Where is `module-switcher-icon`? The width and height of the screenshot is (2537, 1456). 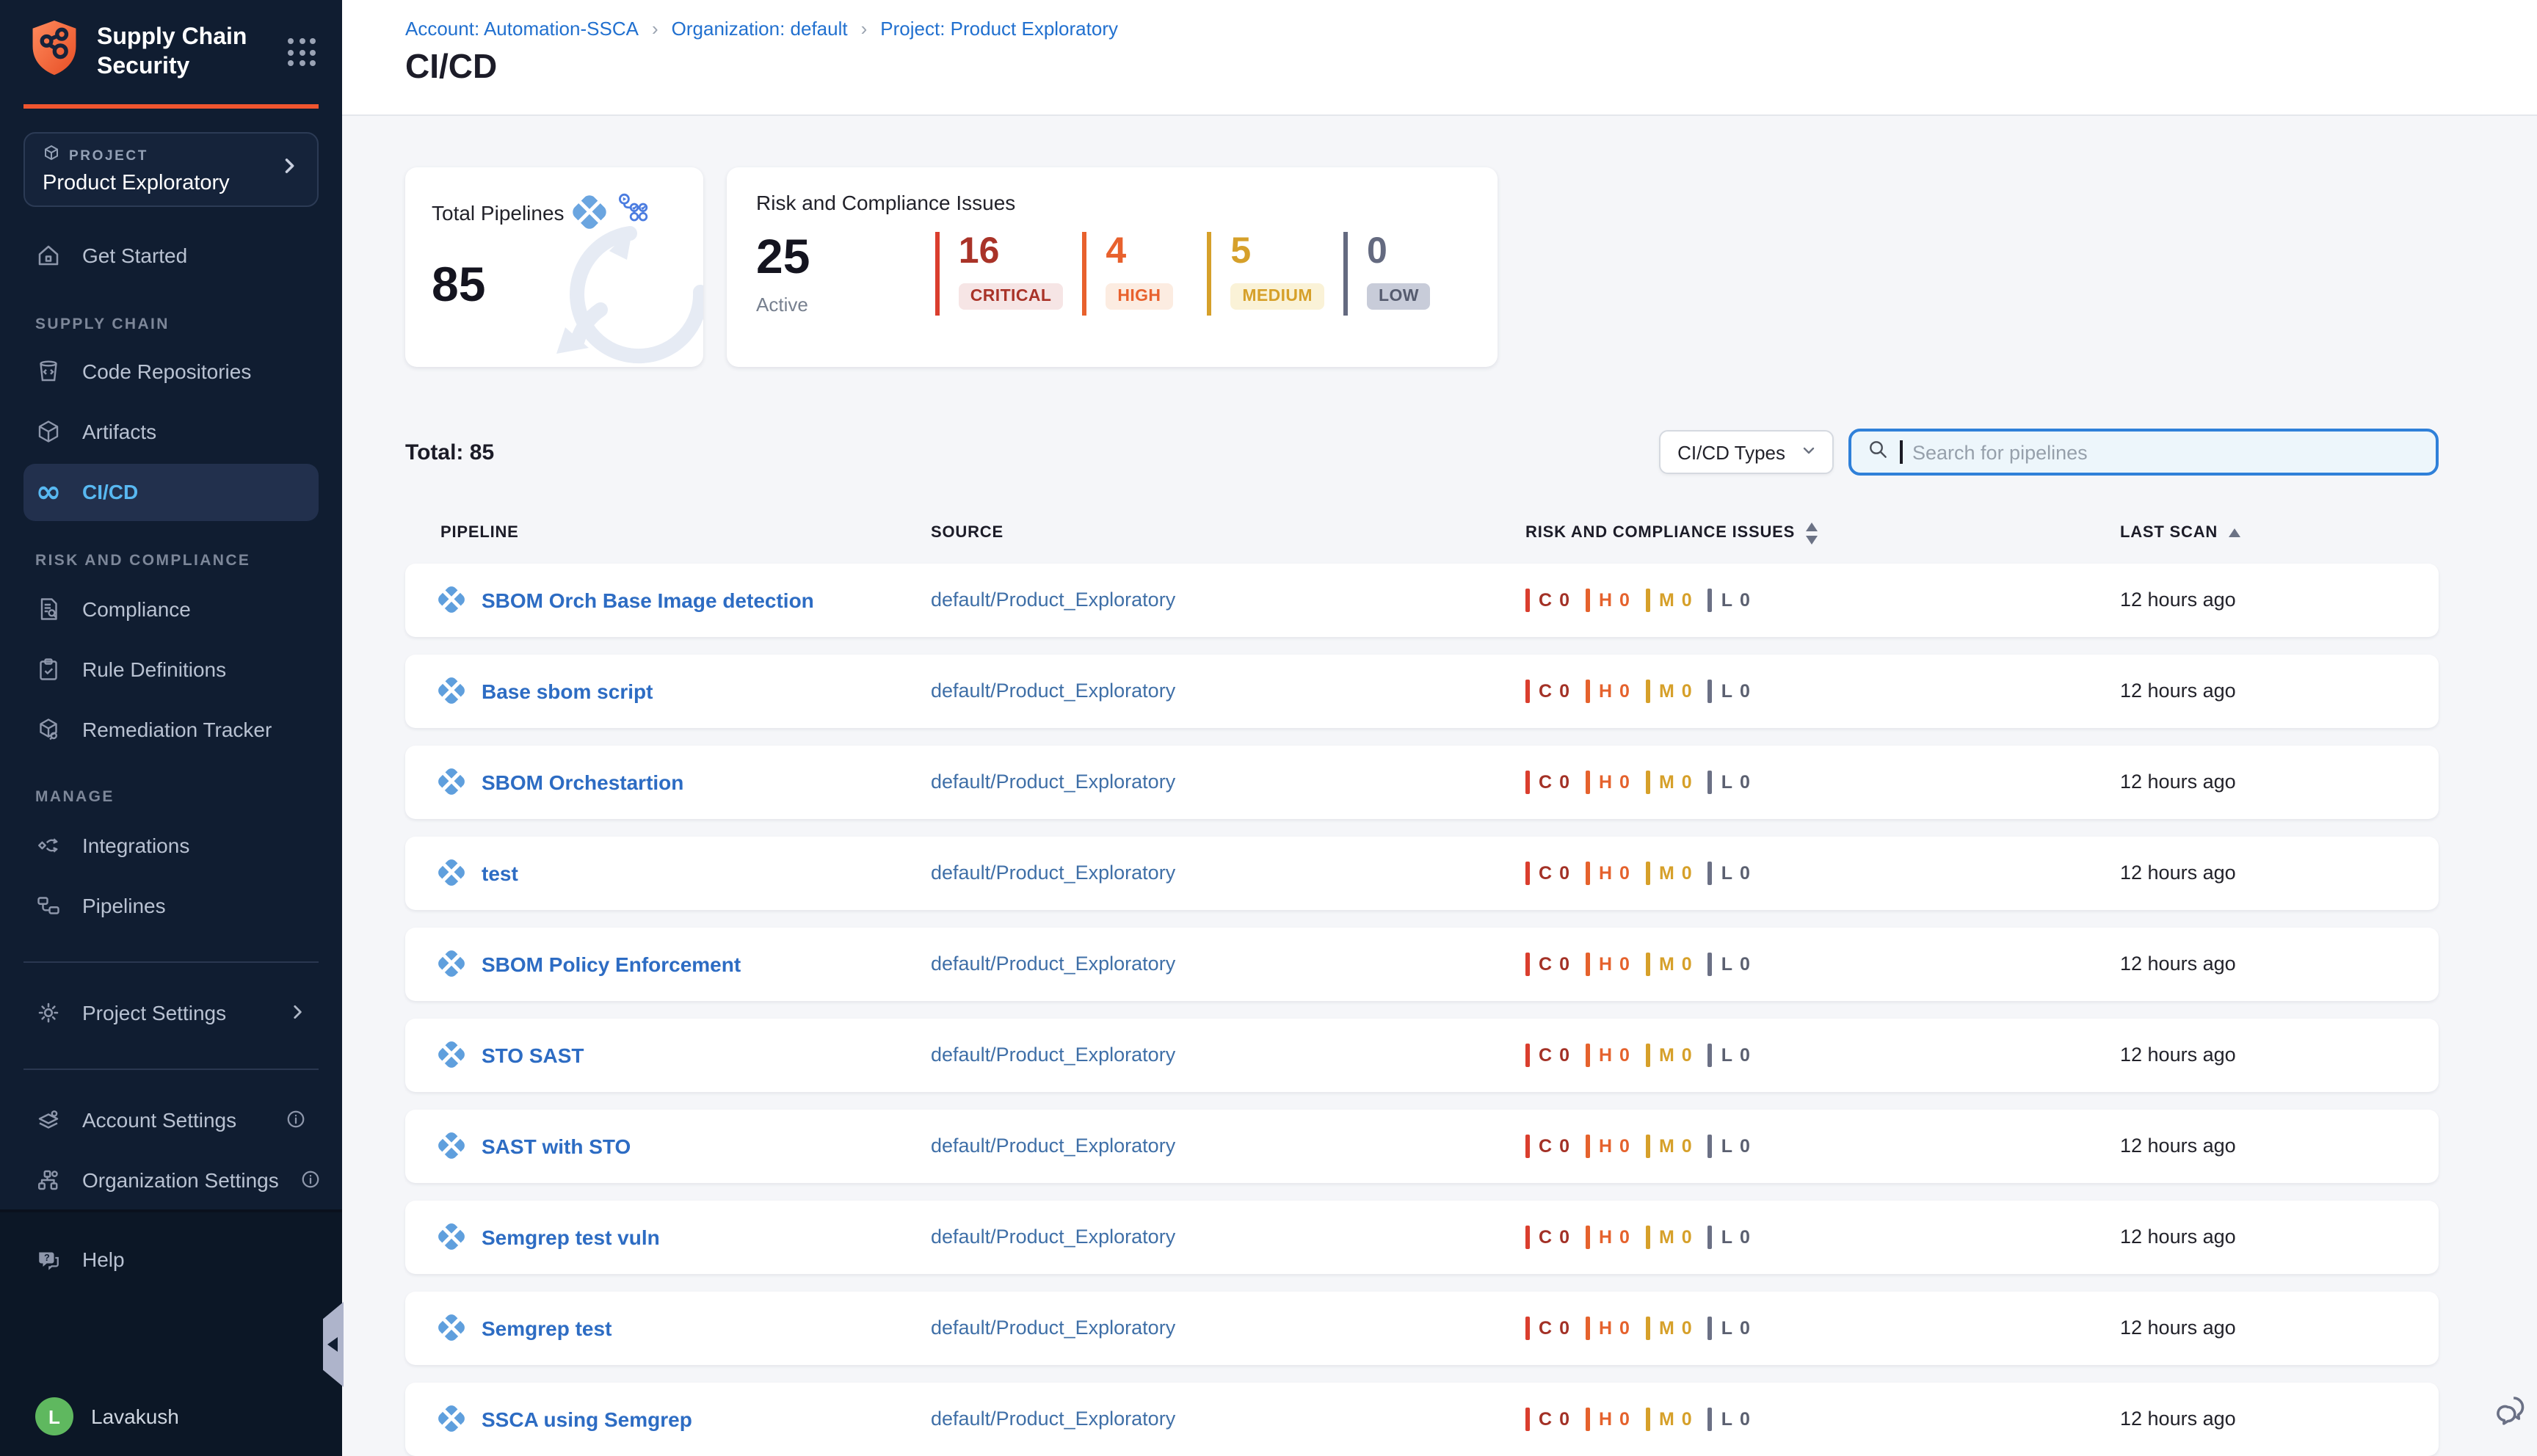
module-switcher-icon is located at coordinates (302, 52).